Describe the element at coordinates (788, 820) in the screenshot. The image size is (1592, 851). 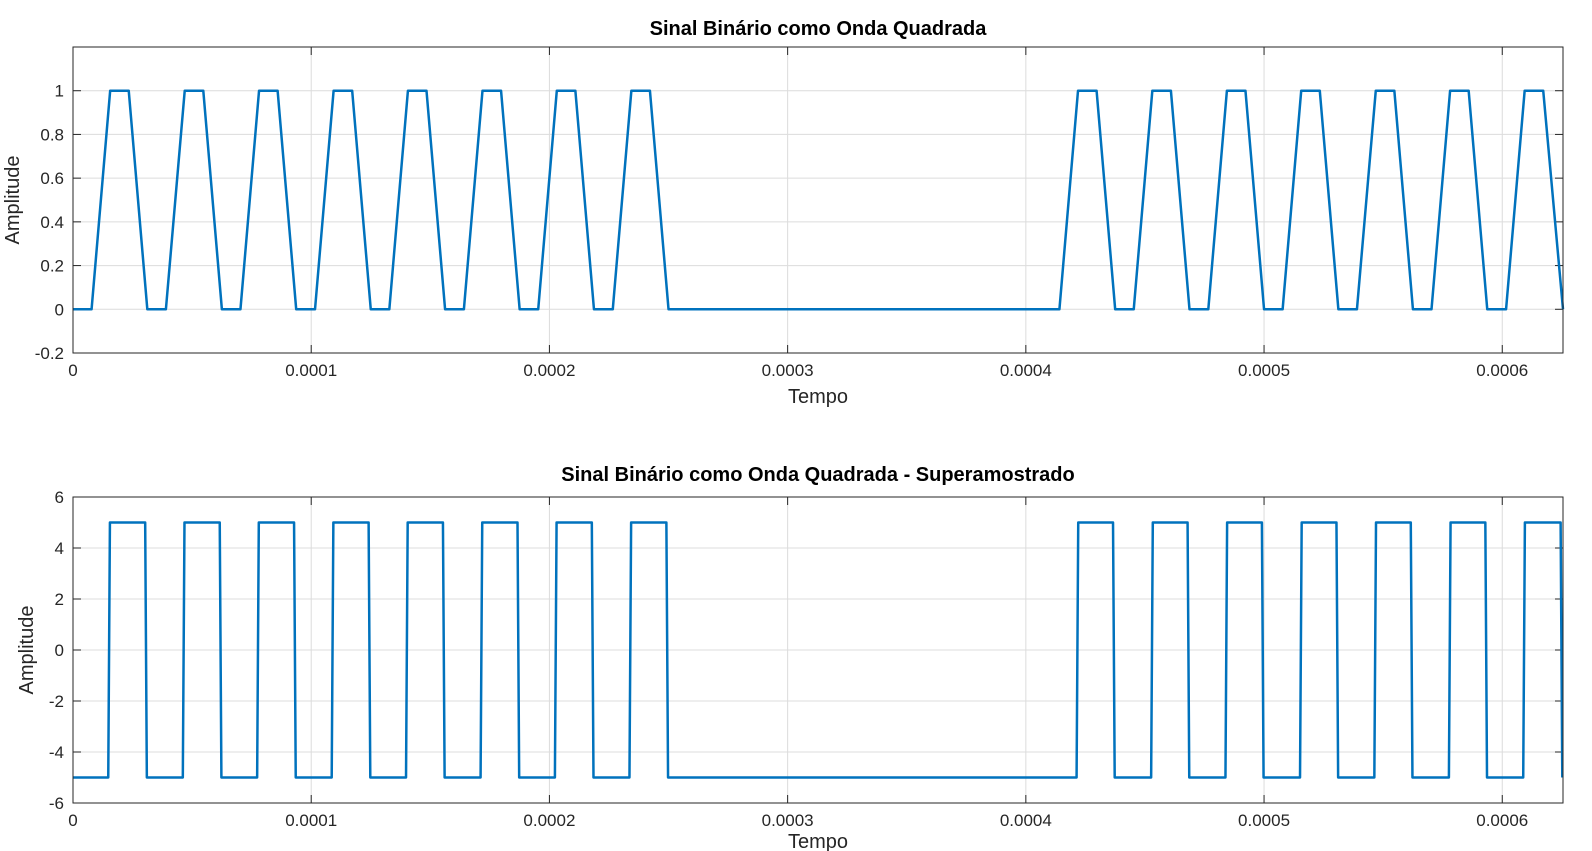
I see `plot-bottom-x-tick-label: 0.0003` at that location.